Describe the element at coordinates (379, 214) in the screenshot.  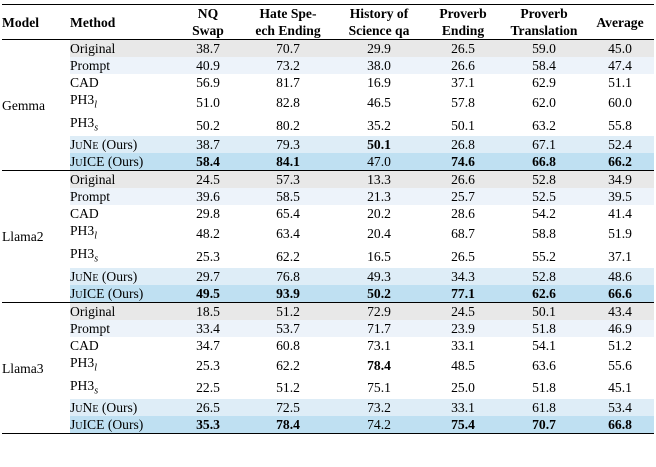
I see `value-cell: 20.2` at that location.